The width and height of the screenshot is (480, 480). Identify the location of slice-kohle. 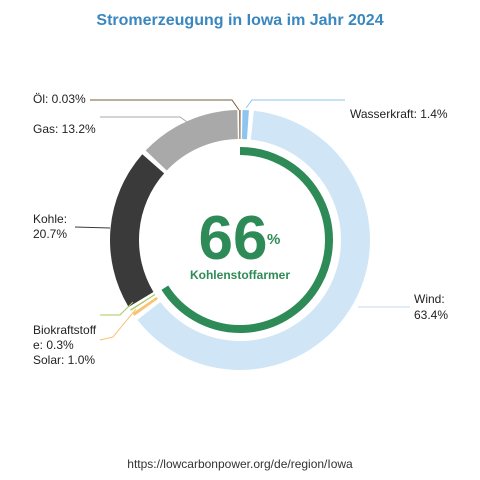
(137, 230).